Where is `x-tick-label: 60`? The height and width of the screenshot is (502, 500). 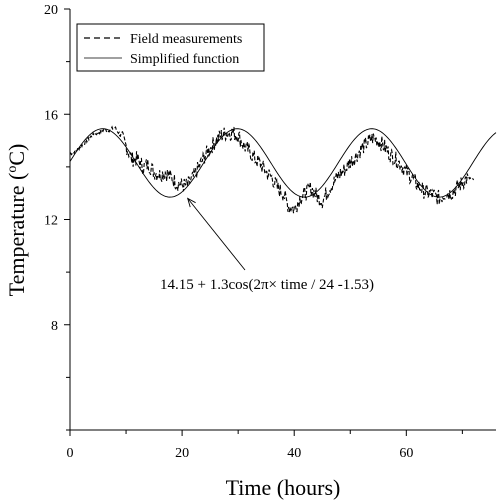 x-tick-label: 60 is located at coordinates (406, 453).